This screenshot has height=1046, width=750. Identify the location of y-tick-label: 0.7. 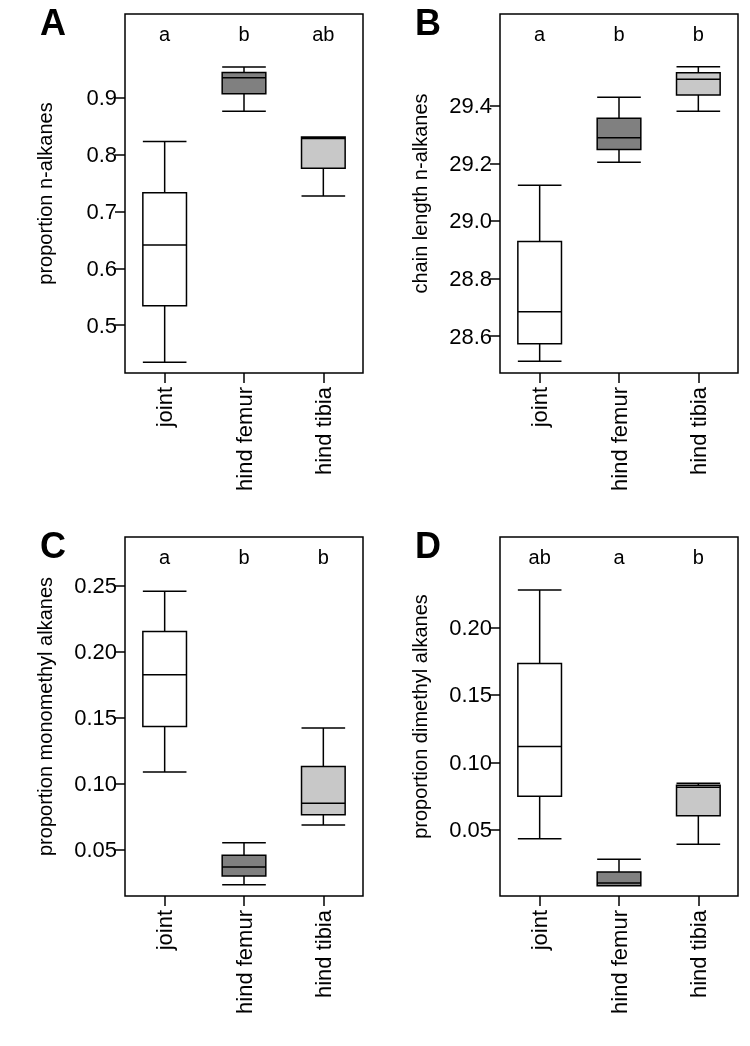
(101, 211).